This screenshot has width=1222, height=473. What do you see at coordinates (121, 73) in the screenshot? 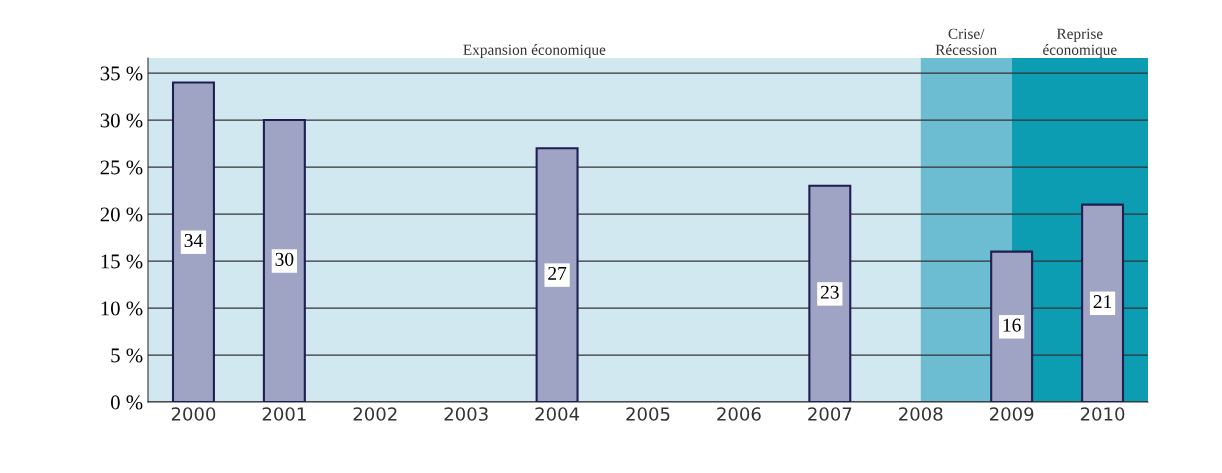
I see `y-tick-label: 35 %` at bounding box center [121, 73].